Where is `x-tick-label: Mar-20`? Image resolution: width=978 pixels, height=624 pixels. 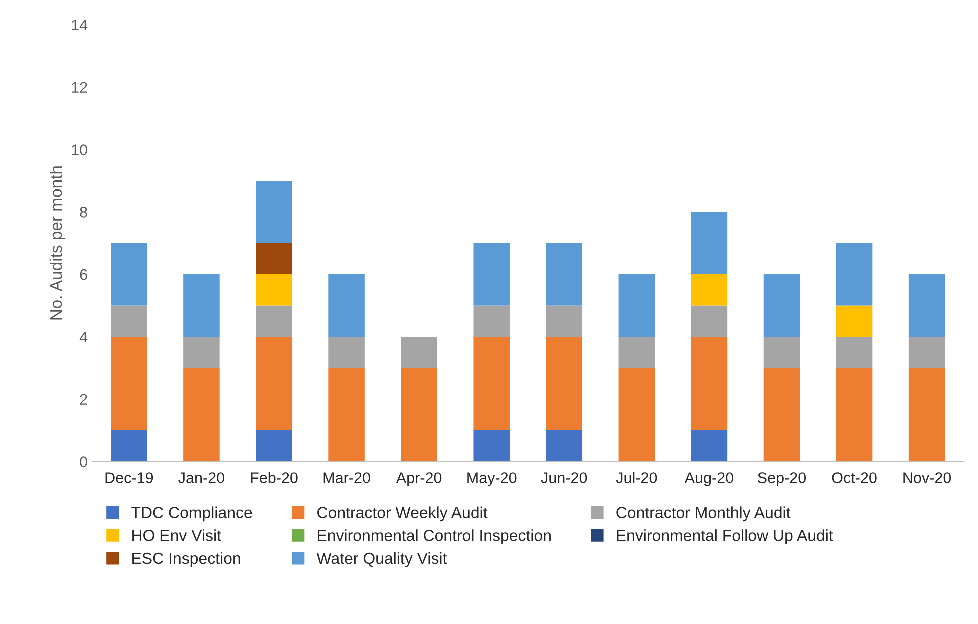 x-tick-label: Mar-20 is located at coordinates (347, 478).